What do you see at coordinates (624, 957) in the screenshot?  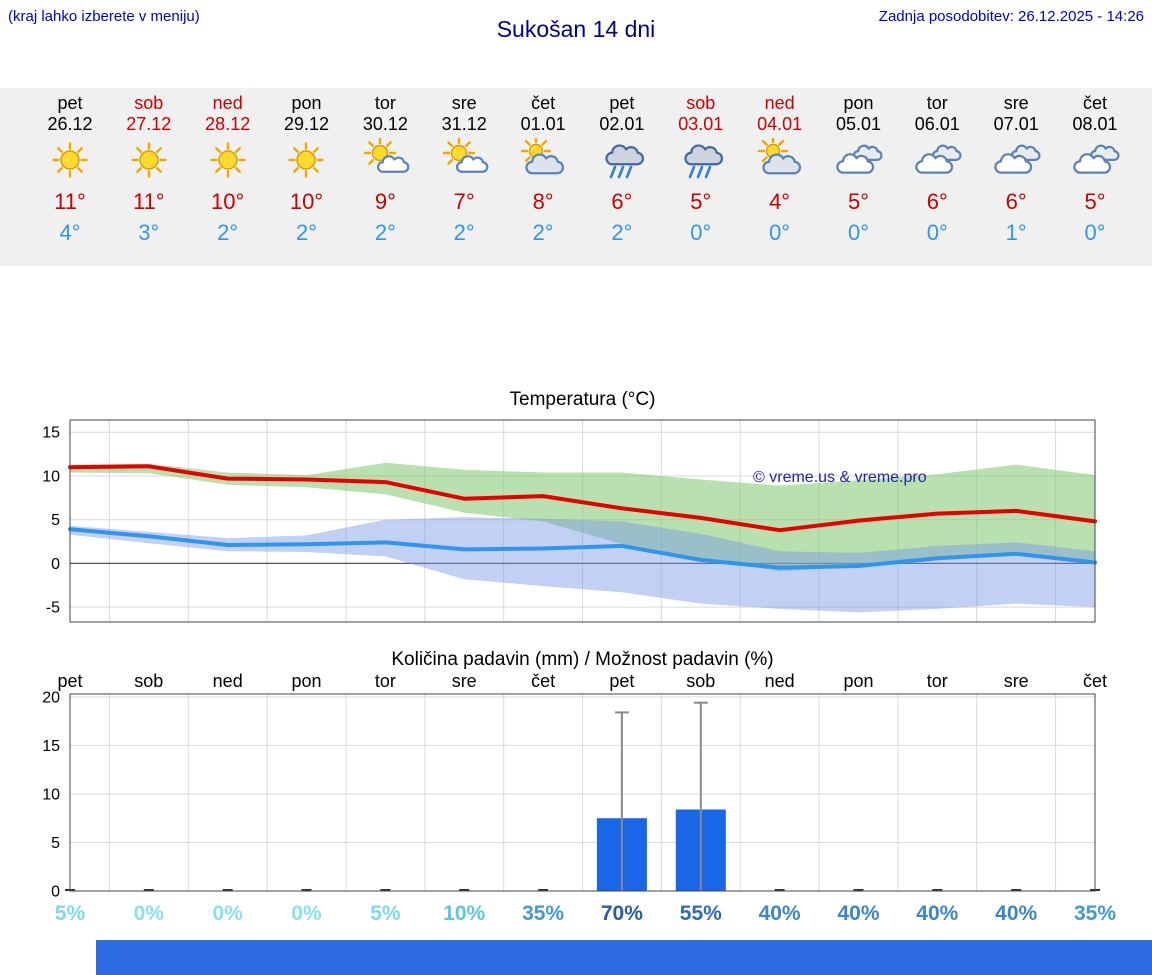 I see `footer-bar` at bounding box center [624, 957].